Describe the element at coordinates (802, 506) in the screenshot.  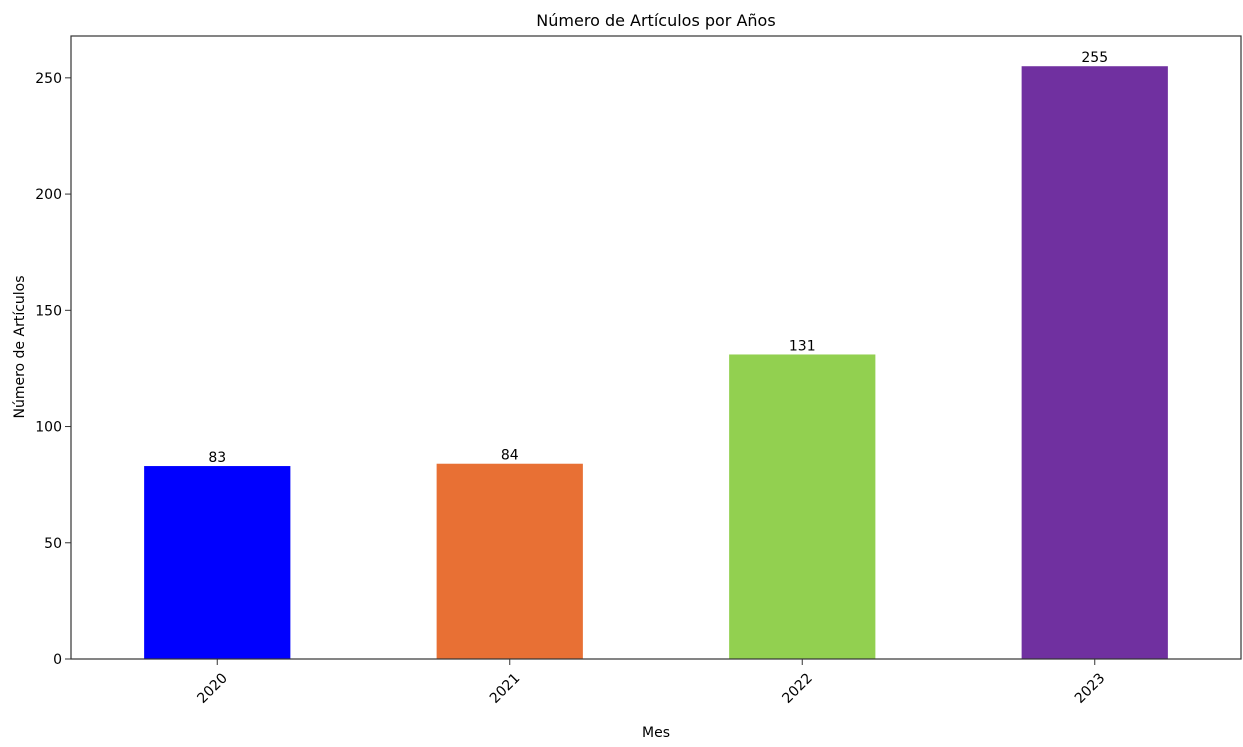
I see `bar-2022` at that location.